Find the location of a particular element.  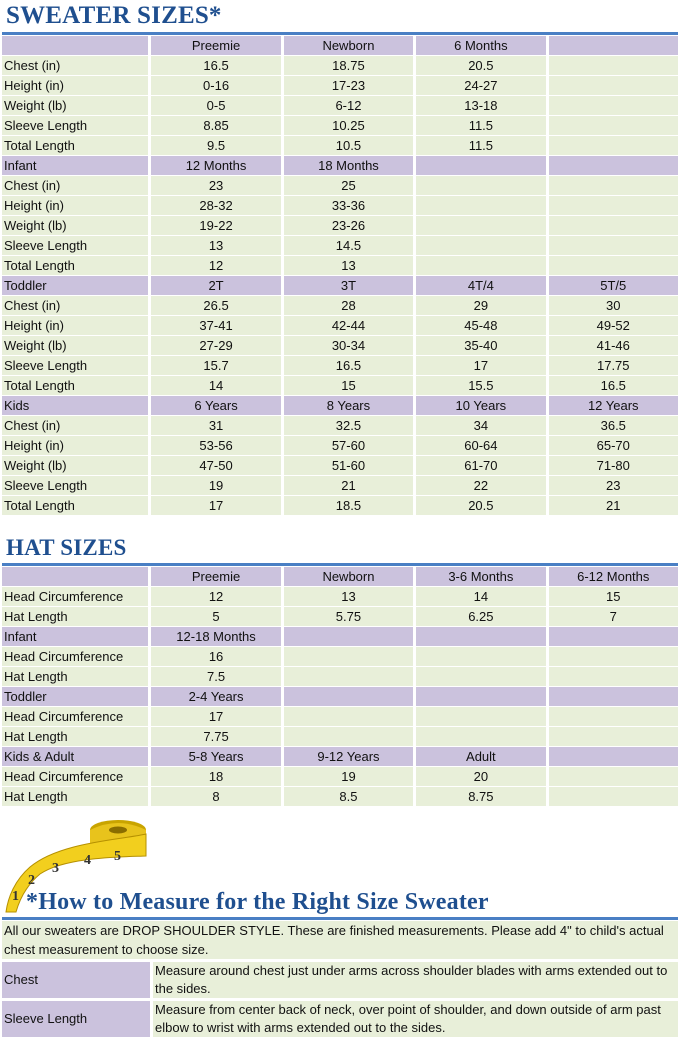

size-value: 0-5 is located at coordinates (216, 105).